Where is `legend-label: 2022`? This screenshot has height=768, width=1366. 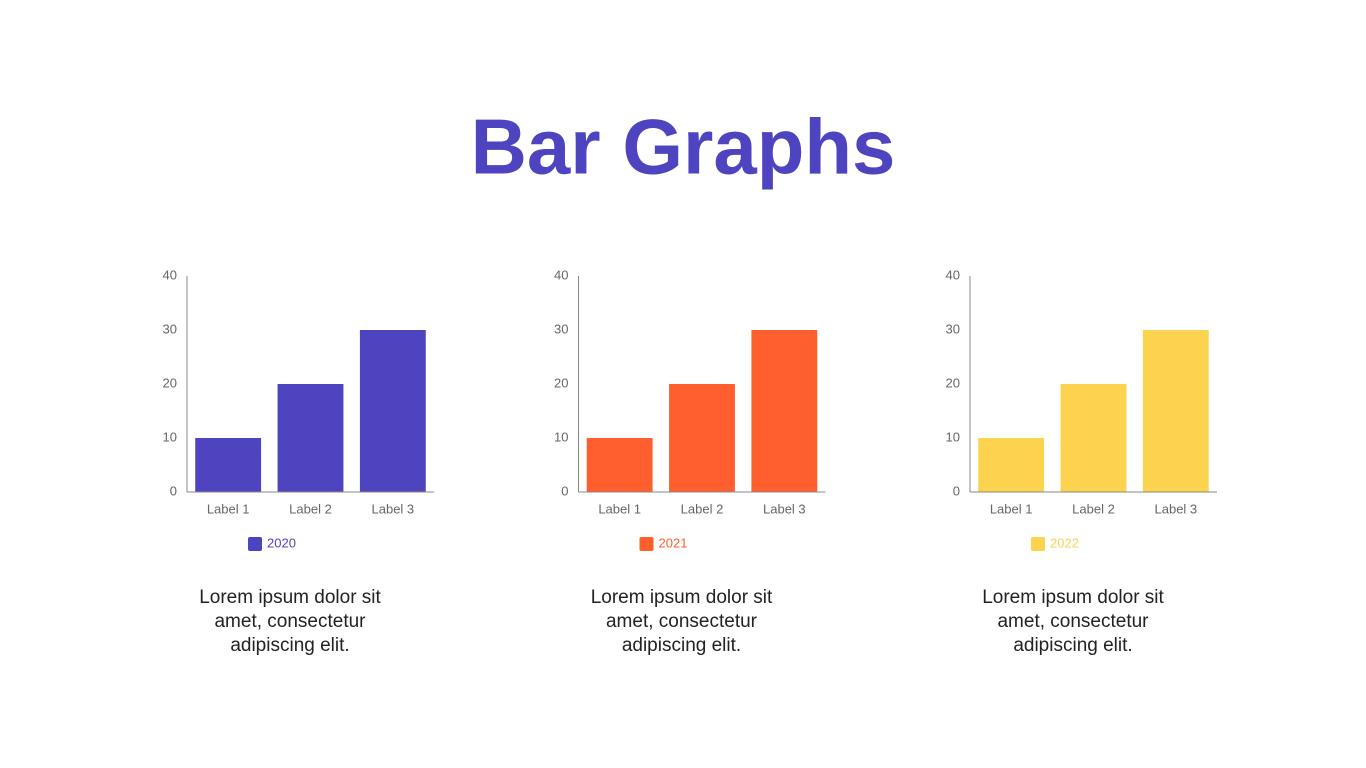
legend-label: 2022 is located at coordinates (1064, 542).